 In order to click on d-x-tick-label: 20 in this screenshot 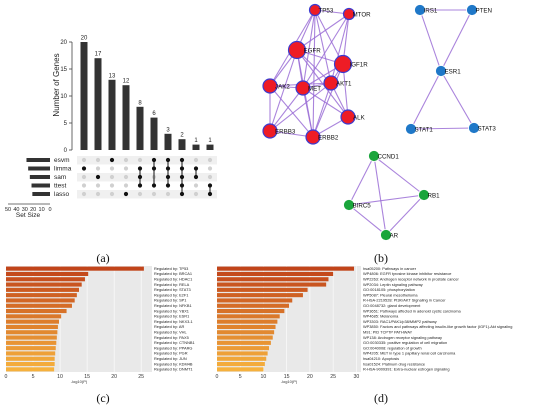, I will do `click(310, 377)`.